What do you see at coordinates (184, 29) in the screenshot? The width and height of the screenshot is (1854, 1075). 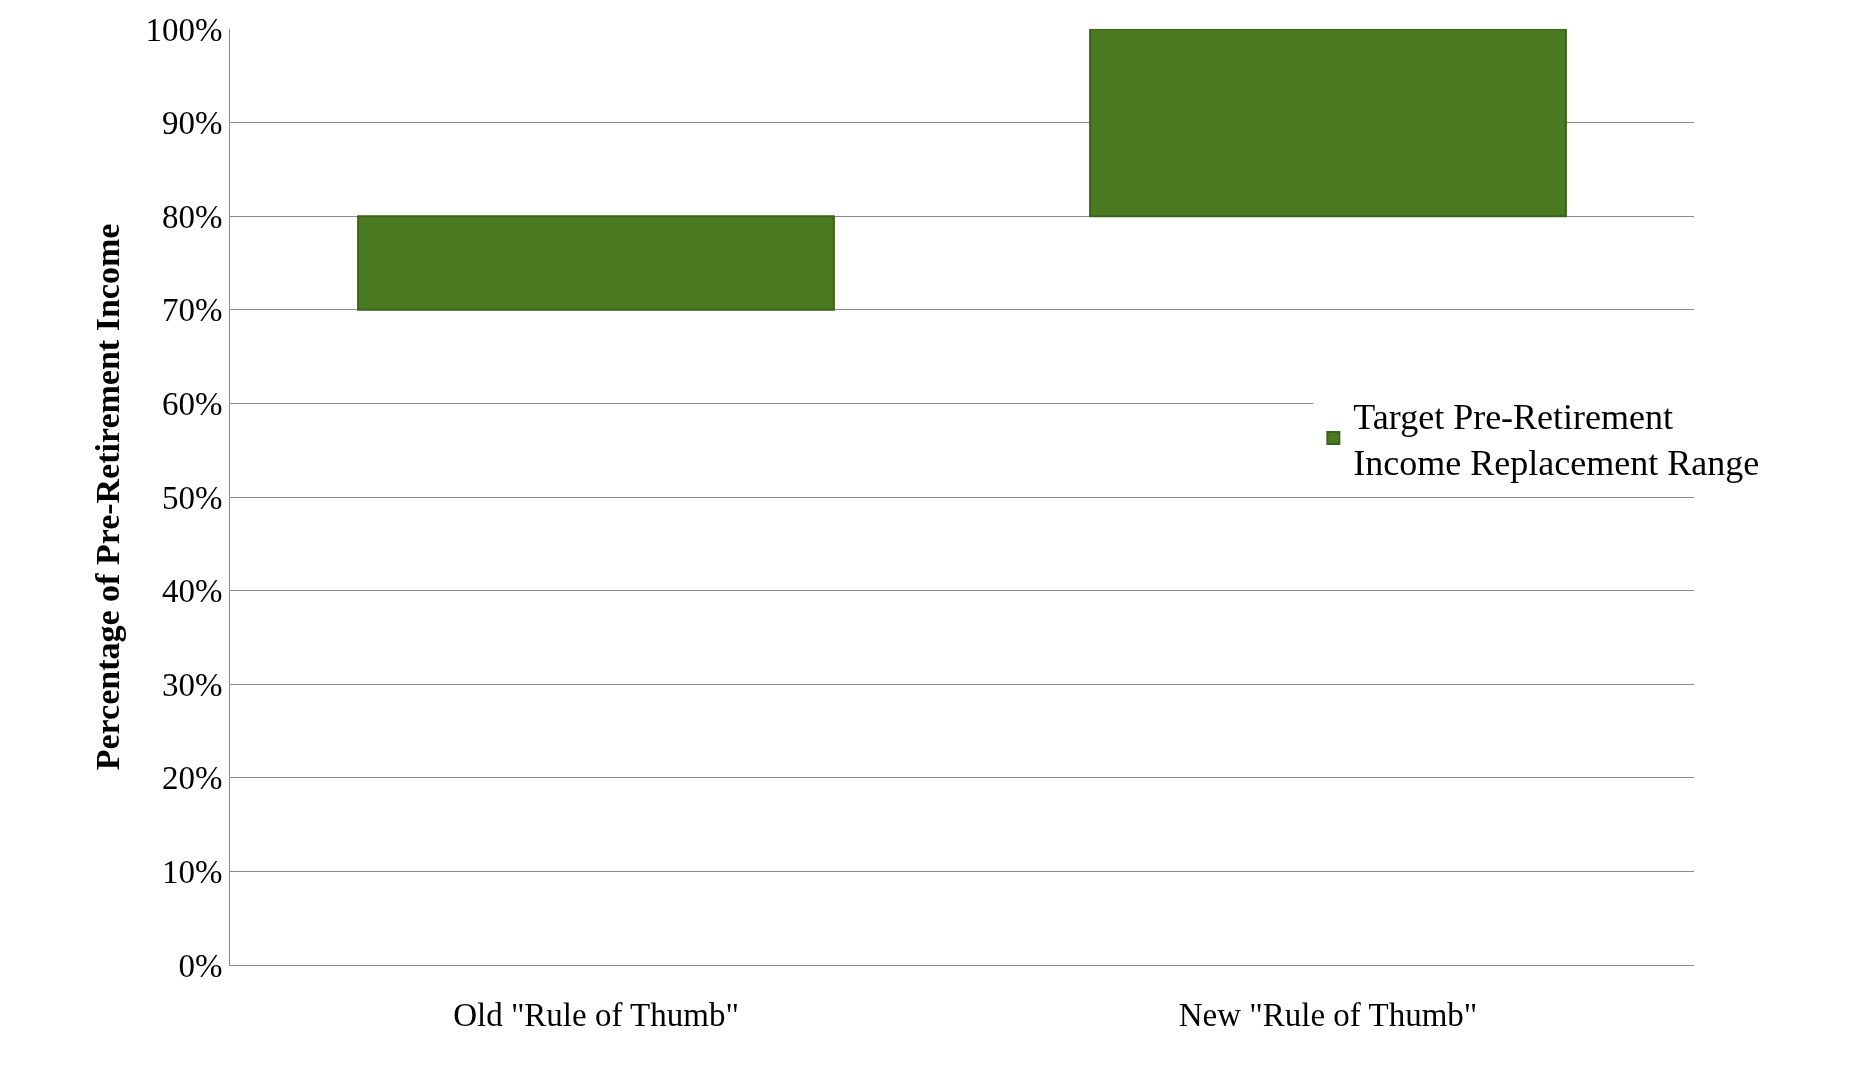 I see `y-tick-label: 100%` at bounding box center [184, 29].